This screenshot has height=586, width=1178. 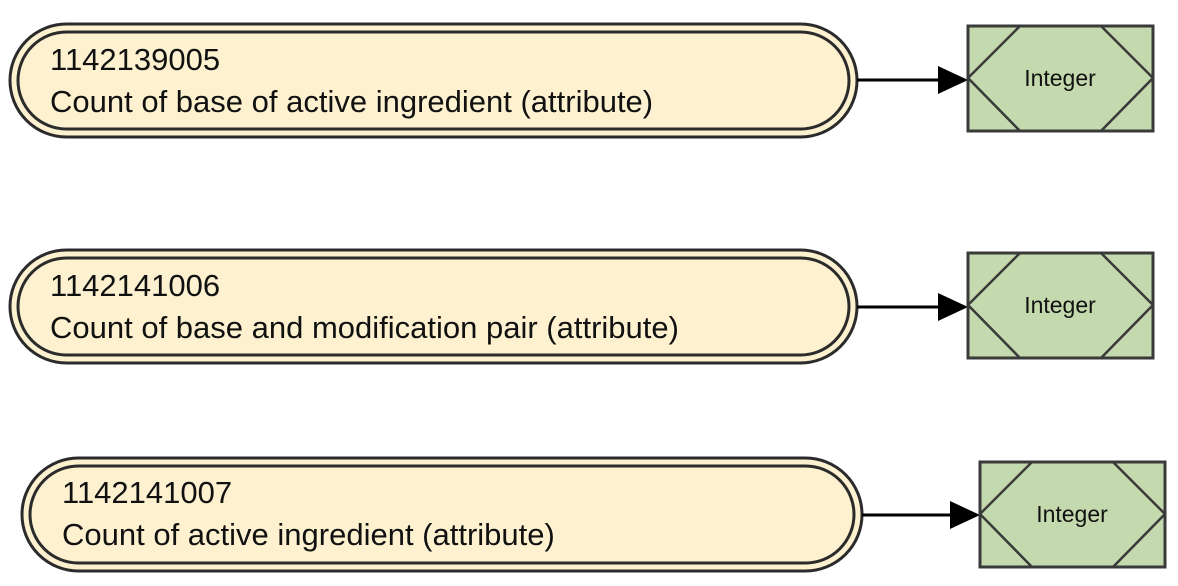 What do you see at coordinates (308, 534) in the screenshot?
I see `attribute-name: Count of active ingredient (attribute)` at bounding box center [308, 534].